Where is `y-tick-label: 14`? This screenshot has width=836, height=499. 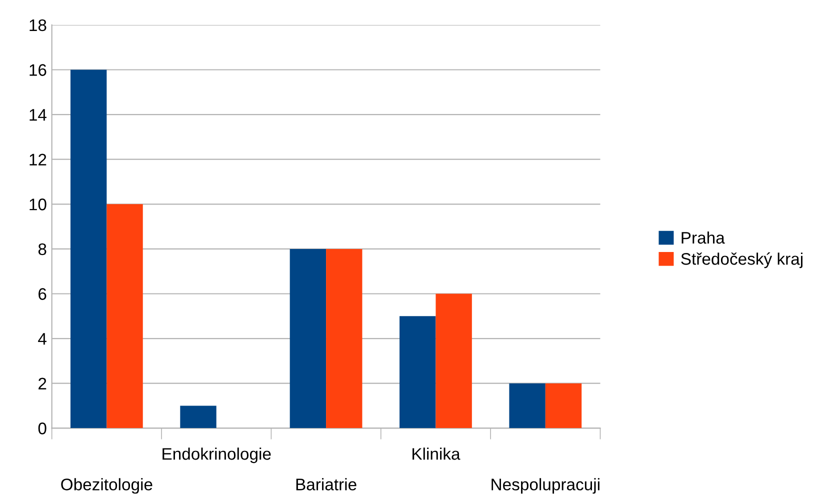
y-tick-label: 14 is located at coordinates (38, 115).